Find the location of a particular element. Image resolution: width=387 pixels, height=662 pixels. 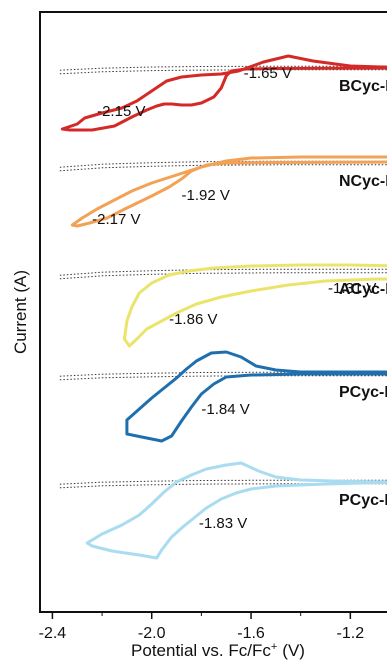

series-pcyc-et: PCyc-Et -1.84 V is located at coordinates (223, 396).